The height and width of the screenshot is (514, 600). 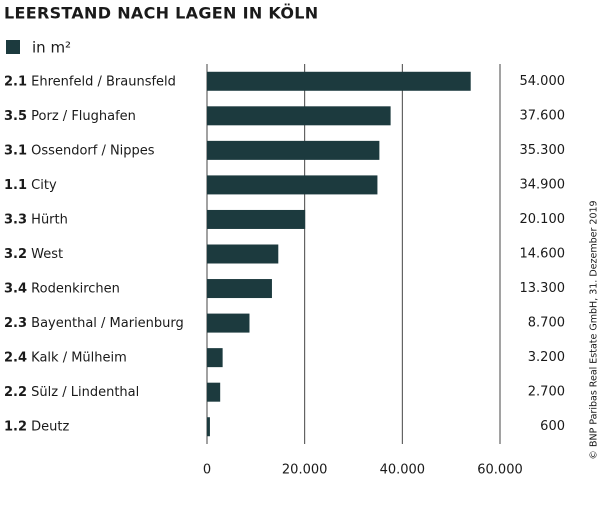 I want to click on y-tick-label: 3.5 Porz / Flughafen, so click(x=70, y=115).